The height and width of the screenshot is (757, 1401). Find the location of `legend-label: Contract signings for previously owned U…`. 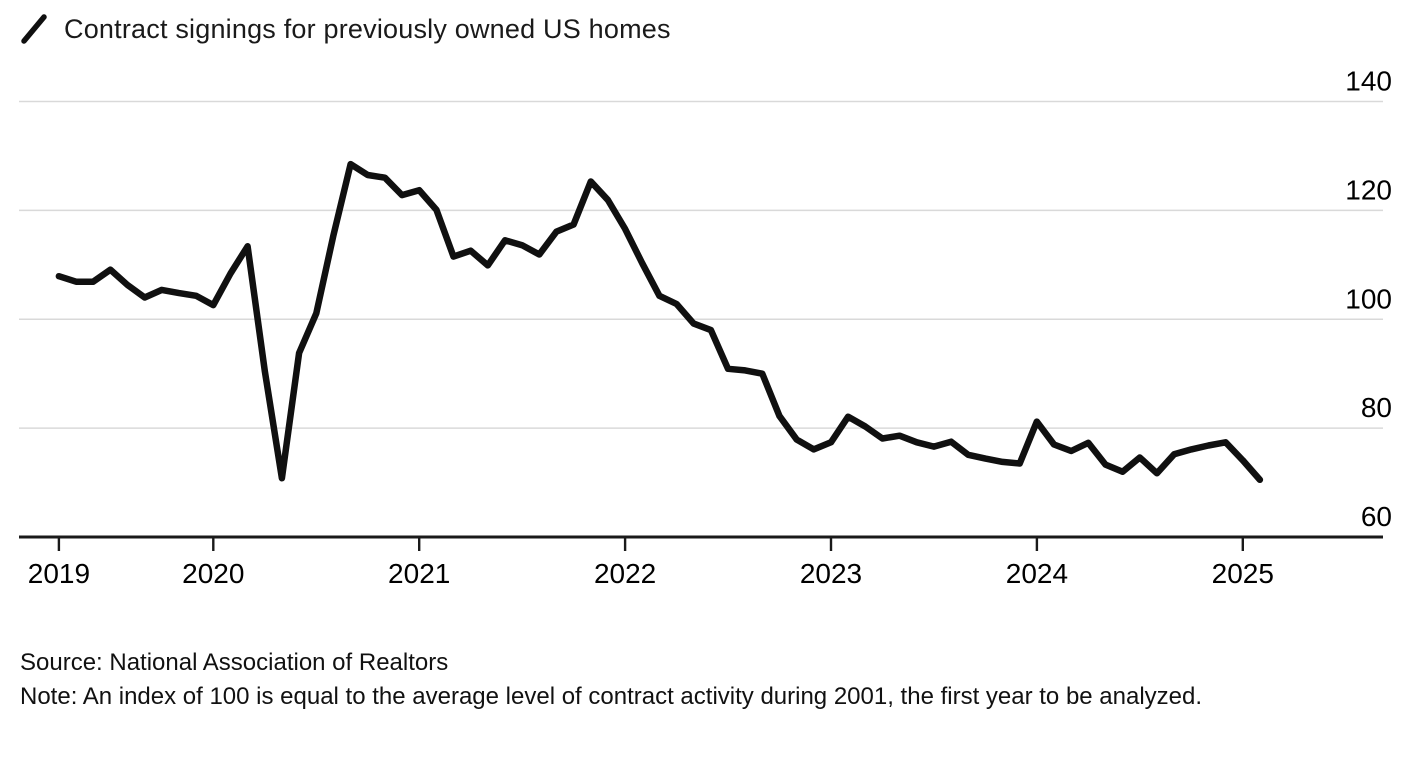

legend-label: Contract signings for previously owned U… is located at coordinates (367, 28).